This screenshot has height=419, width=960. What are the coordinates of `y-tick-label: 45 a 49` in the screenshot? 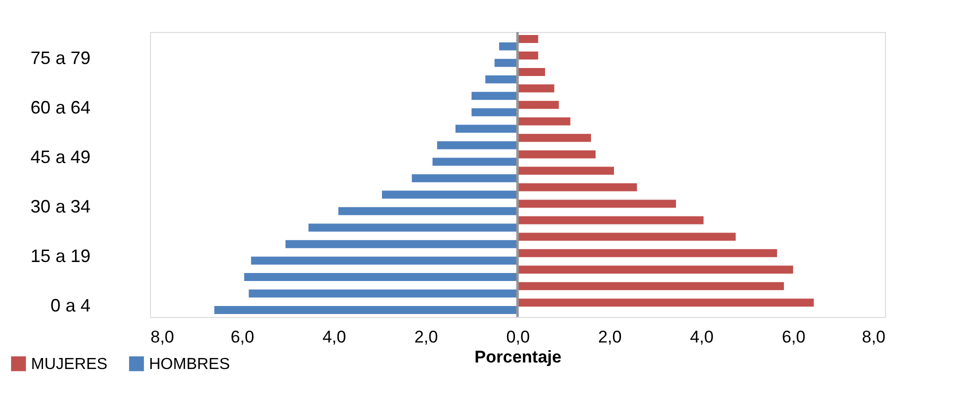 It's located at (60, 157).